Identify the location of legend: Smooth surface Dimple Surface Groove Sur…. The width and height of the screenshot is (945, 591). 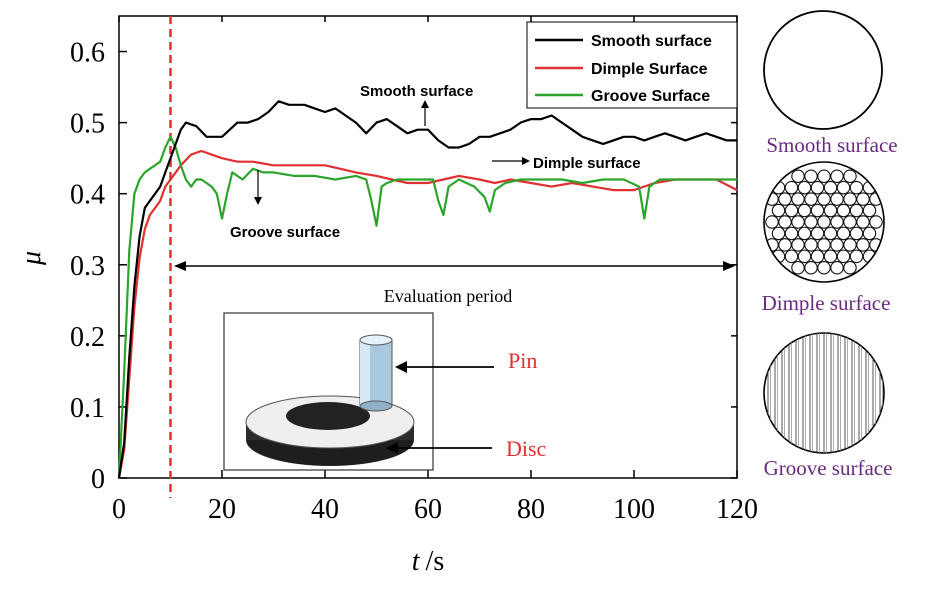
(632, 65).